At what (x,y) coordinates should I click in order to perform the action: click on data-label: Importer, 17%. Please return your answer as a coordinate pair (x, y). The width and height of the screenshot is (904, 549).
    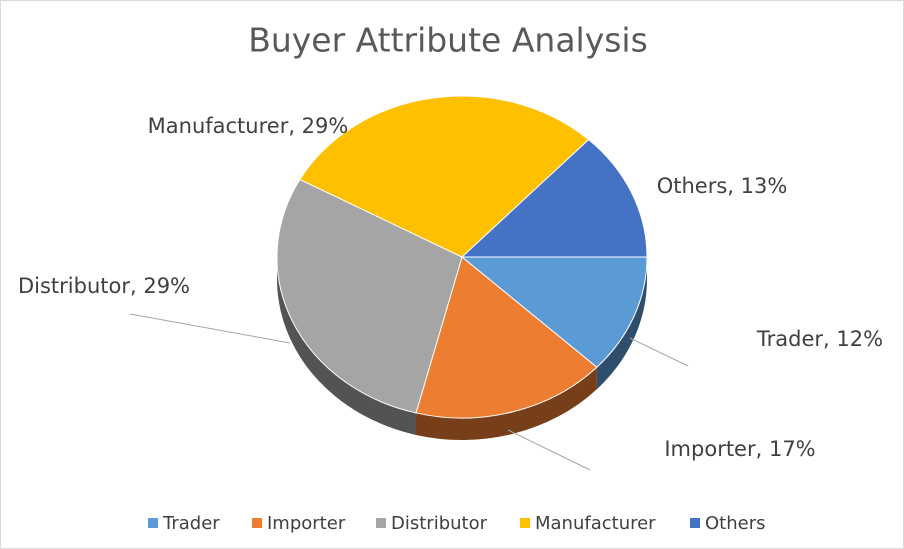
    Looking at the image, I should click on (739, 449).